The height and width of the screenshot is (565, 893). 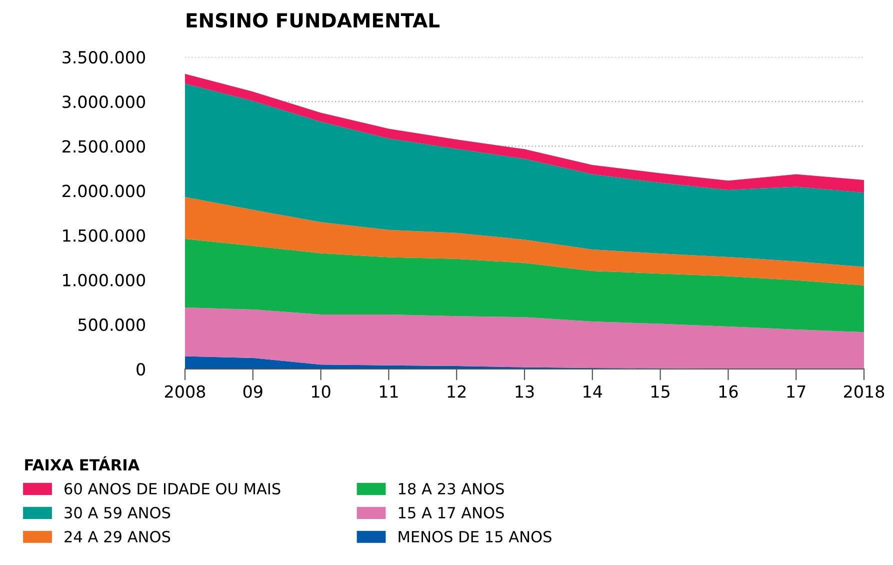 What do you see at coordinates (117, 536) in the screenshot?
I see `legend-label: 24 A 29 ANOS` at bounding box center [117, 536].